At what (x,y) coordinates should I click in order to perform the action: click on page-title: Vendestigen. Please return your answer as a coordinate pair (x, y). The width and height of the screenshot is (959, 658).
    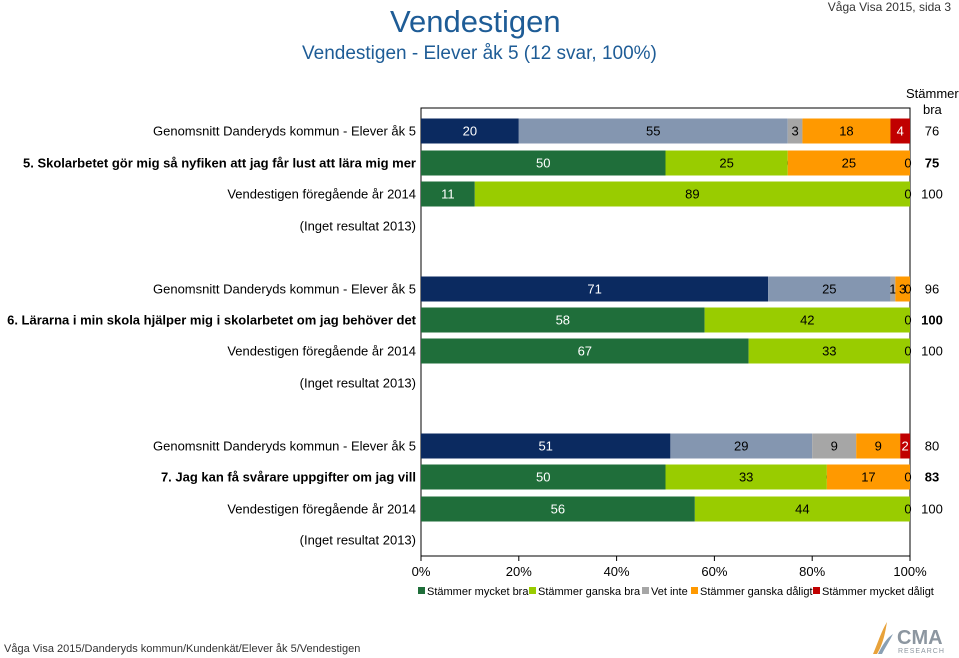
    Looking at the image, I should click on (475, 21).